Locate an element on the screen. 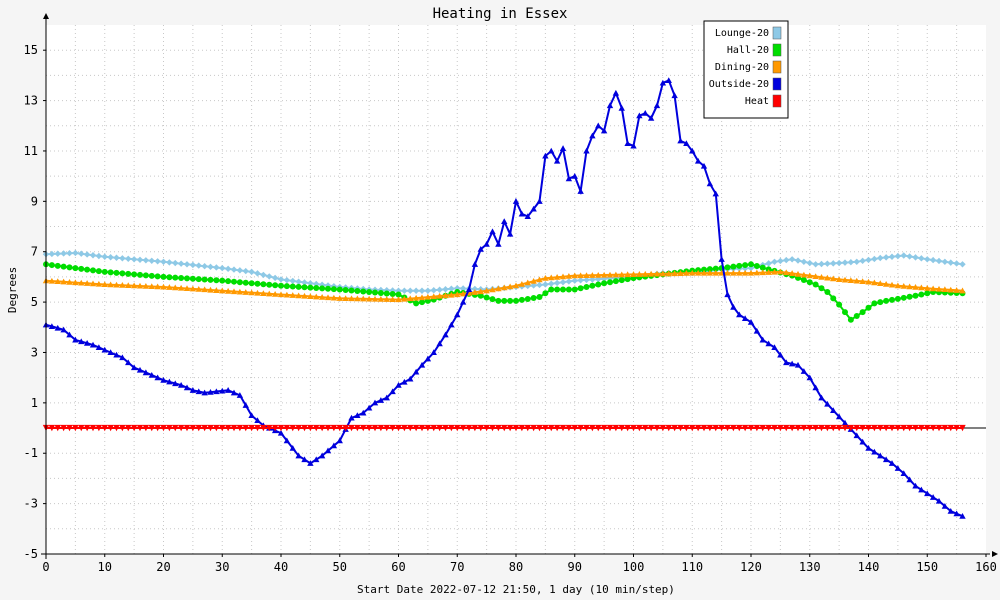  y-axis-label: Degrees is located at coordinates (12, 290).